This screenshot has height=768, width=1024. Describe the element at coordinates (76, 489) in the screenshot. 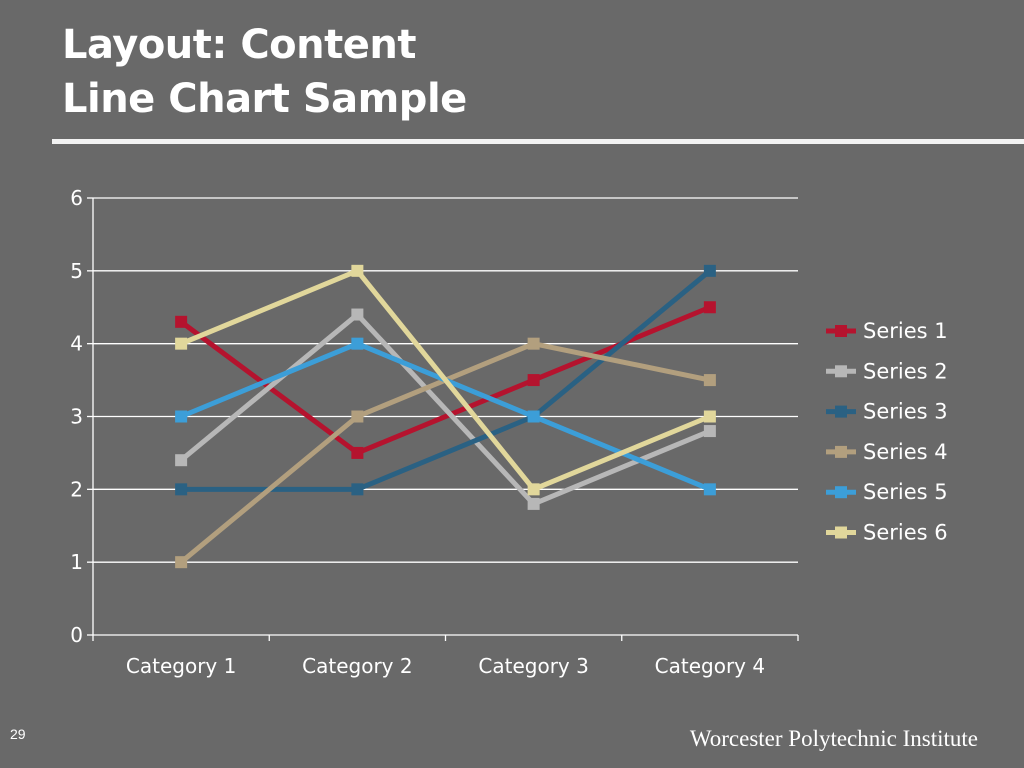

I see `y-tick-label: 2` at that location.